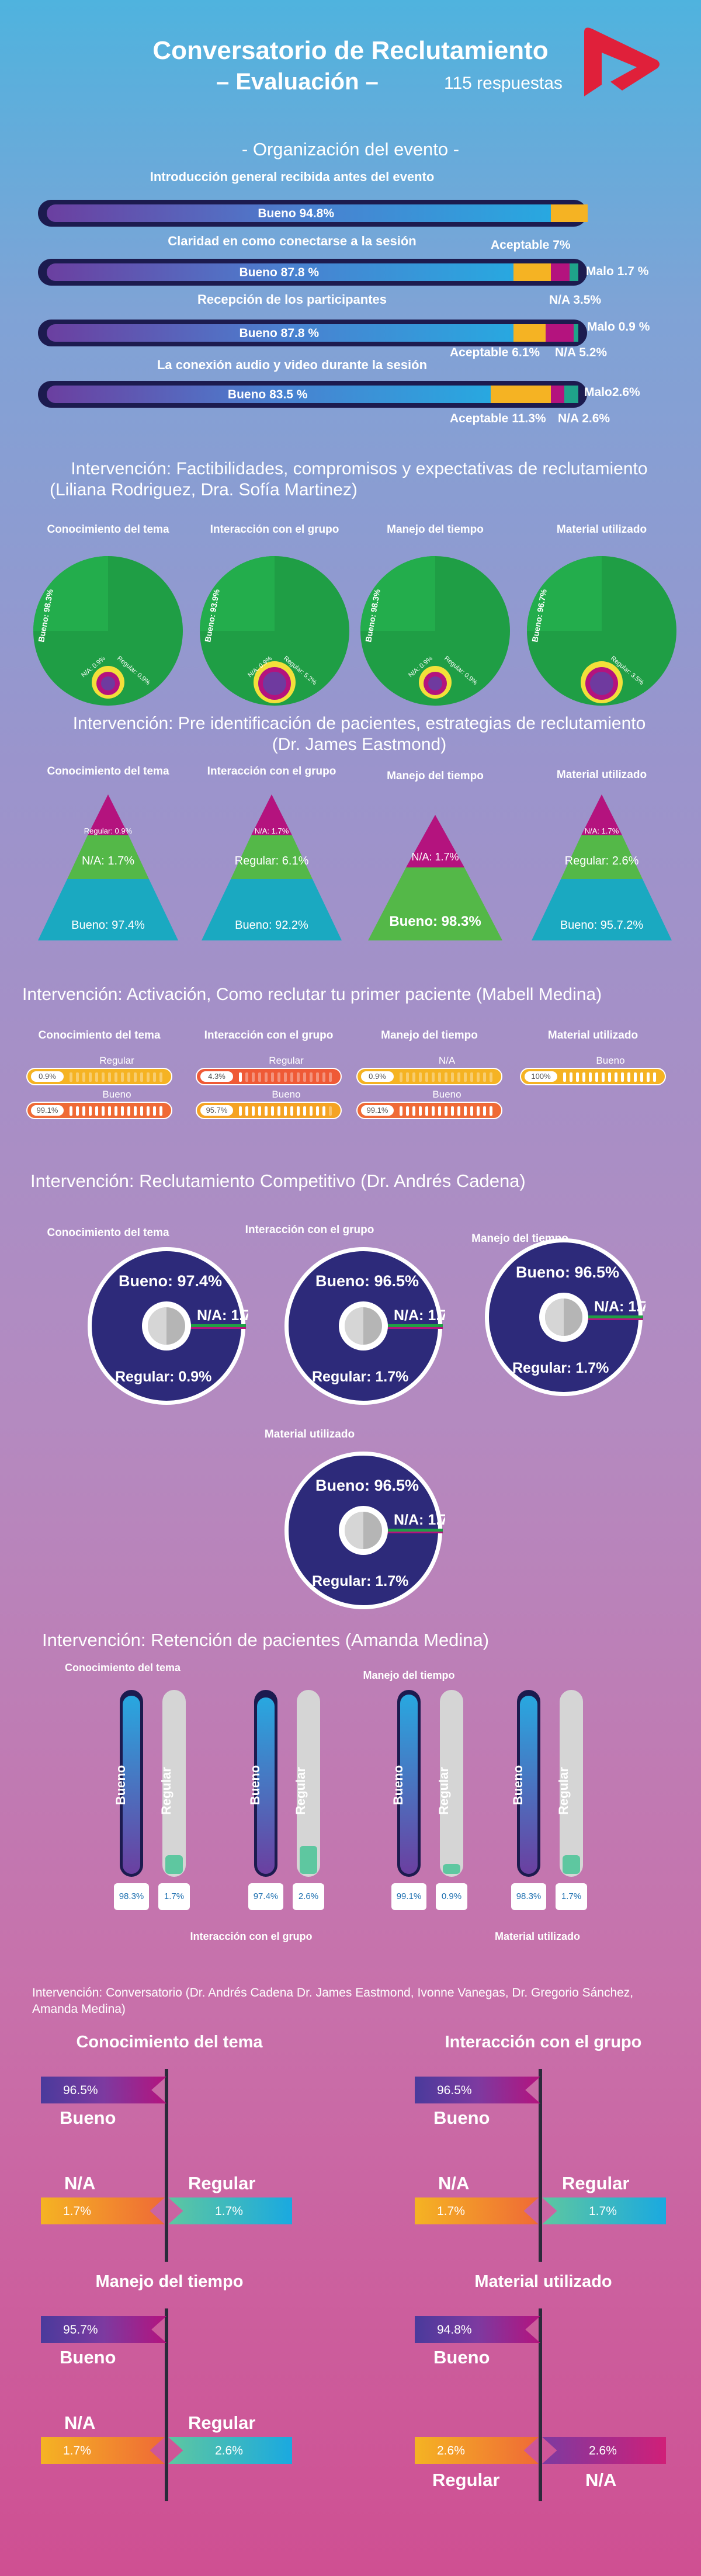  I want to click on org-side-label: Aceptable 11.3%, so click(498, 418).